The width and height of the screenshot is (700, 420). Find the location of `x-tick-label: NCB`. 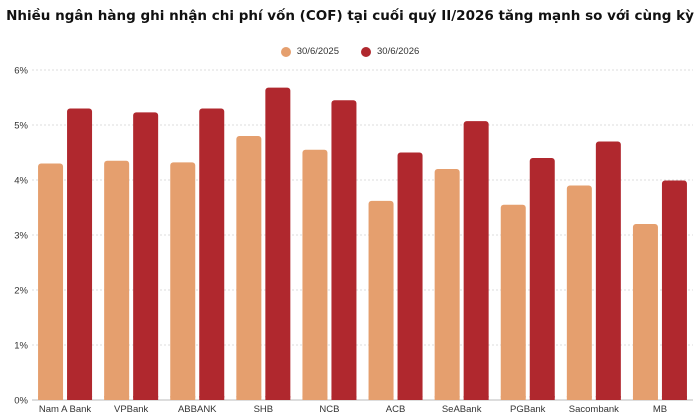

x-tick-label: NCB is located at coordinates (329, 409).